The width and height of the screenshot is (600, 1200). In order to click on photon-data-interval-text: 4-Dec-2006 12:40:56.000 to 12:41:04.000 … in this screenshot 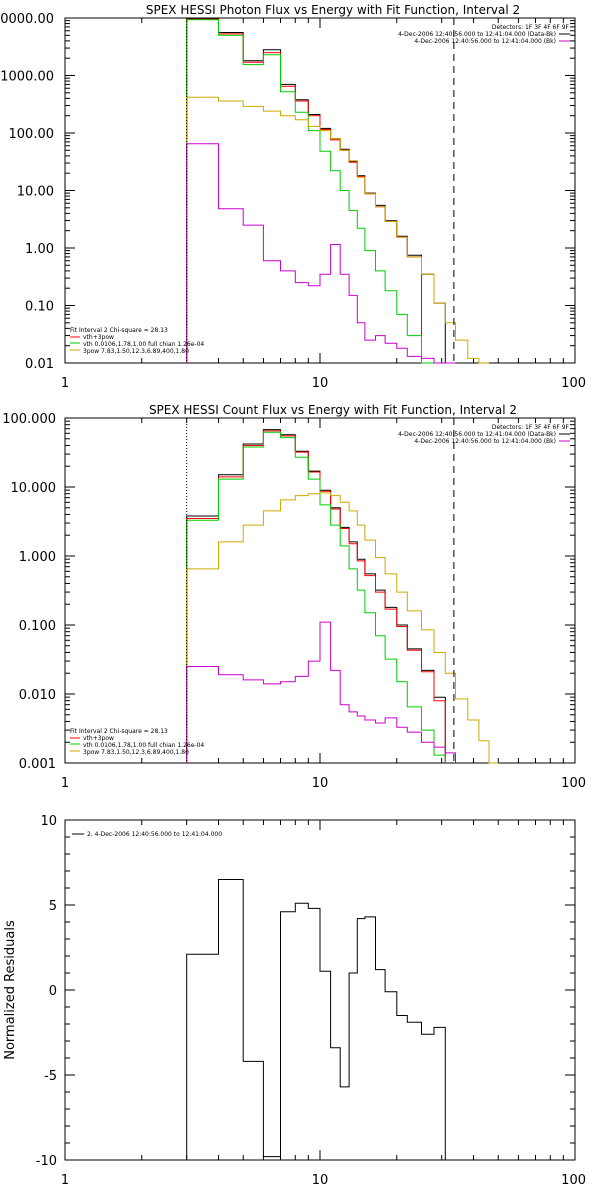, I will do `click(477, 34)`.